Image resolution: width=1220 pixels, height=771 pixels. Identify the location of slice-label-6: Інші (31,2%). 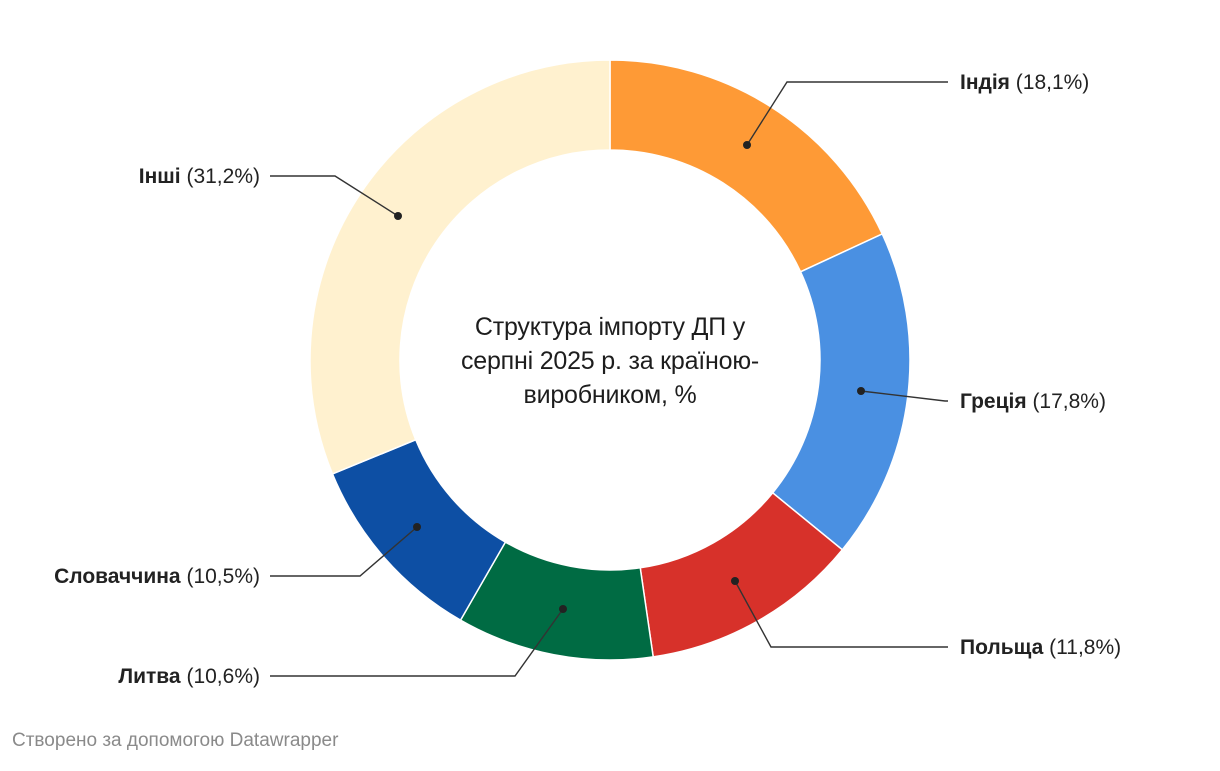
(199, 176).